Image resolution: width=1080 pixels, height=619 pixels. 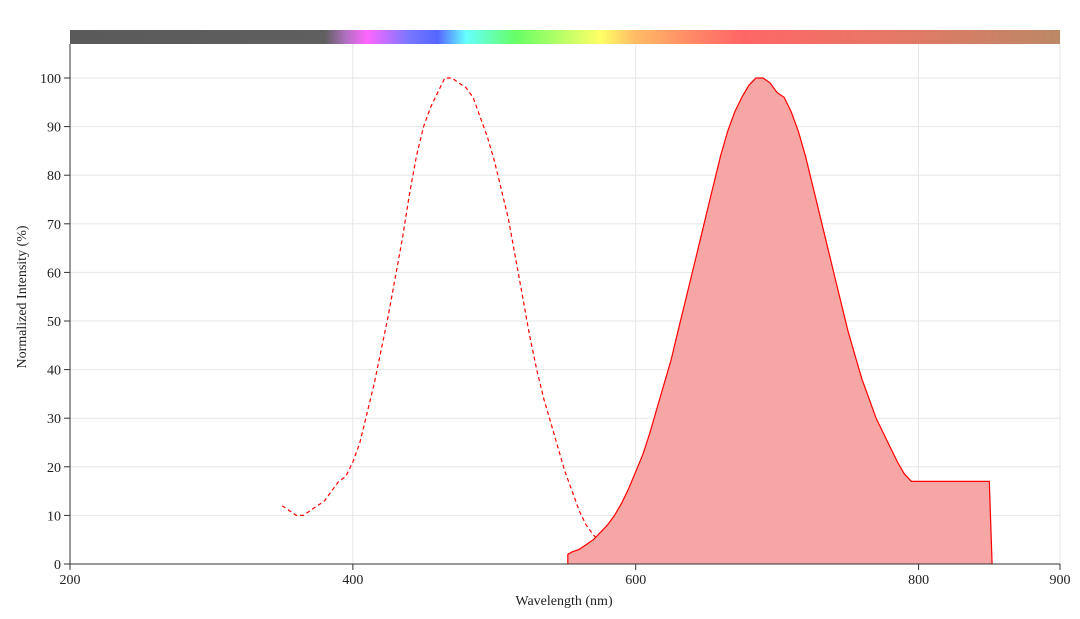 I want to click on y-tick-label: 90, so click(x=54, y=128).